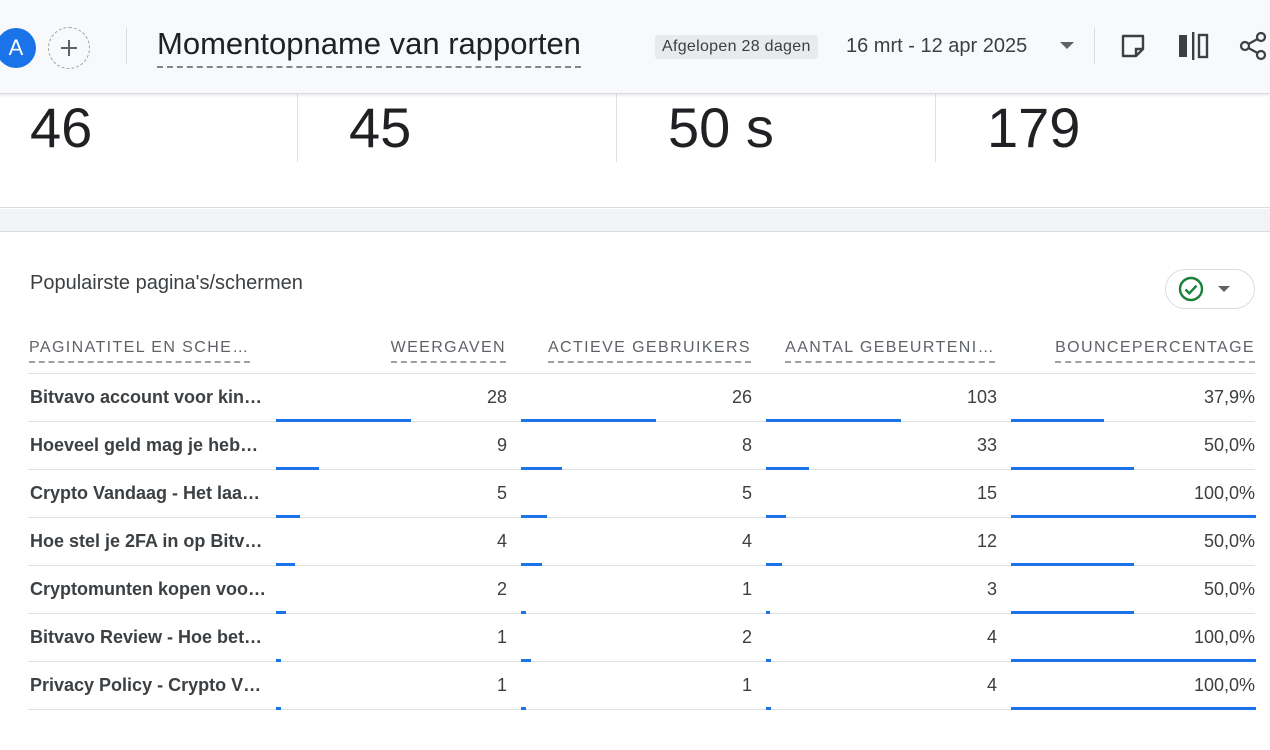 This screenshot has height=750, width=1270. I want to click on metric-card: 46, so click(61, 128).